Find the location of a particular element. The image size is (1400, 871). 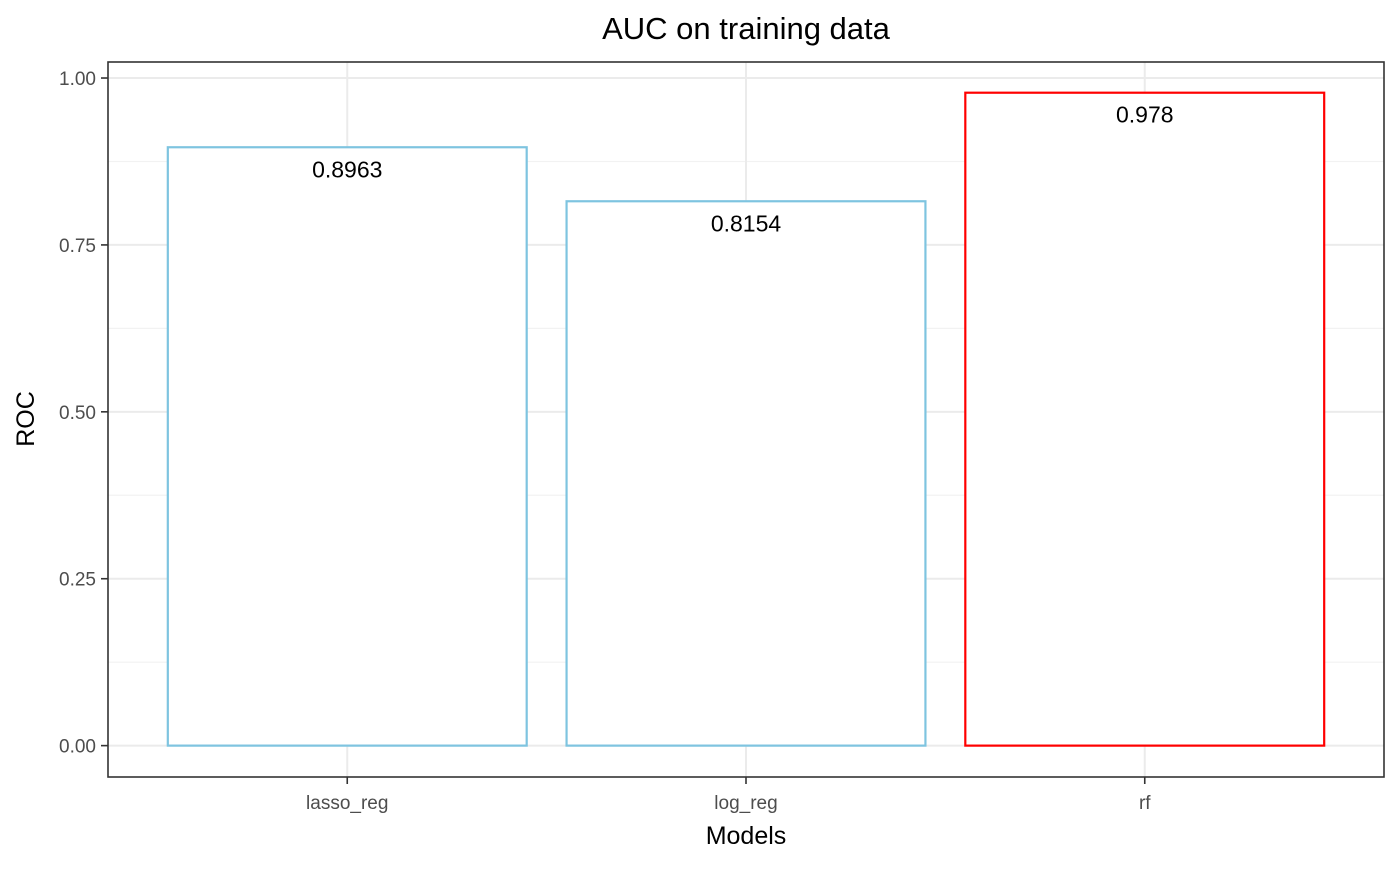

data-labels: 0.8963 0.8154 0.978 is located at coordinates (742, 169).